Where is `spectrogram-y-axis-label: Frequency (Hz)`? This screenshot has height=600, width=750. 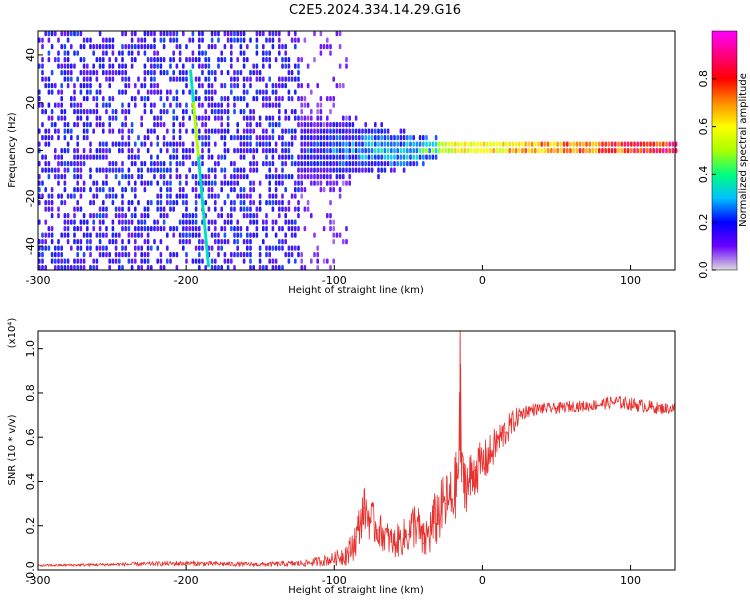 spectrogram-y-axis-label: Frequency (Hz) is located at coordinates (12, 150).